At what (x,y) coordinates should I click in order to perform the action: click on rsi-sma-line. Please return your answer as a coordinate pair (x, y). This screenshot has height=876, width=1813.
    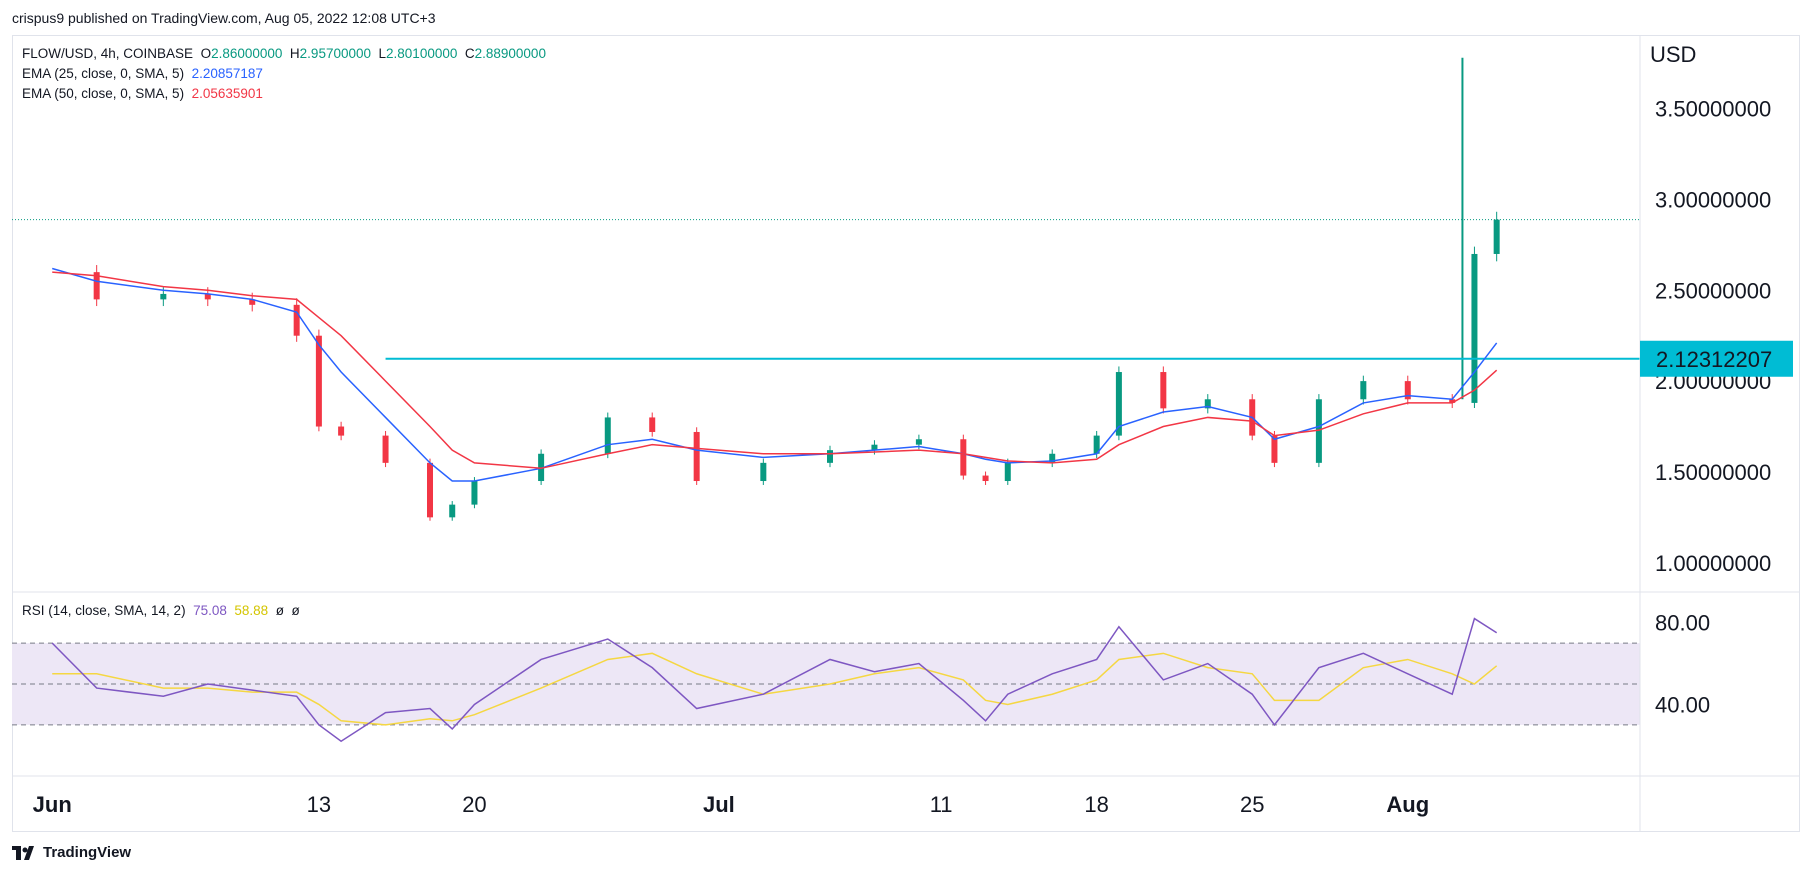
    Looking at the image, I should click on (775, 689).